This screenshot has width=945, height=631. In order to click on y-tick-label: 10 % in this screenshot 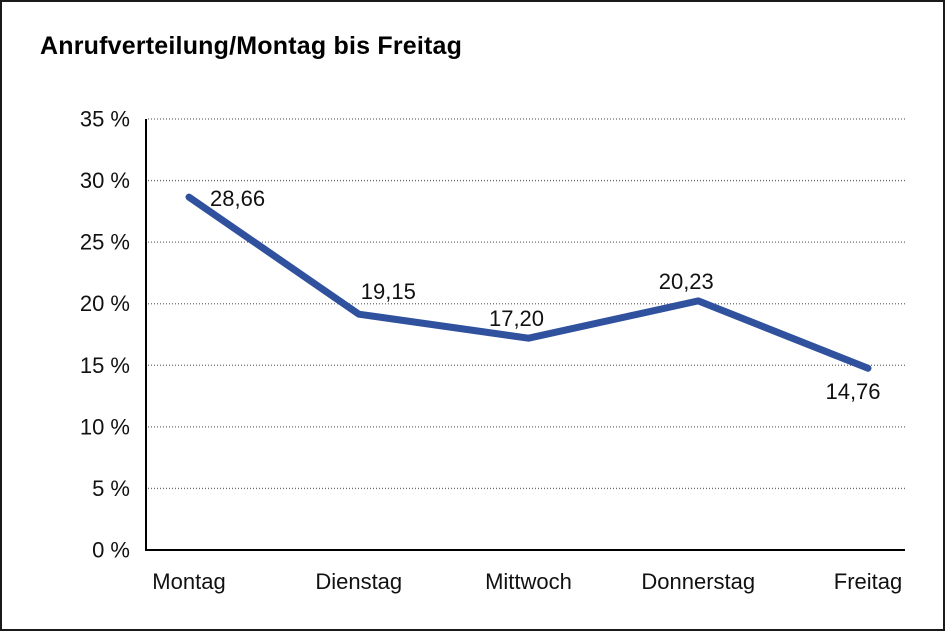, I will do `click(105, 426)`.